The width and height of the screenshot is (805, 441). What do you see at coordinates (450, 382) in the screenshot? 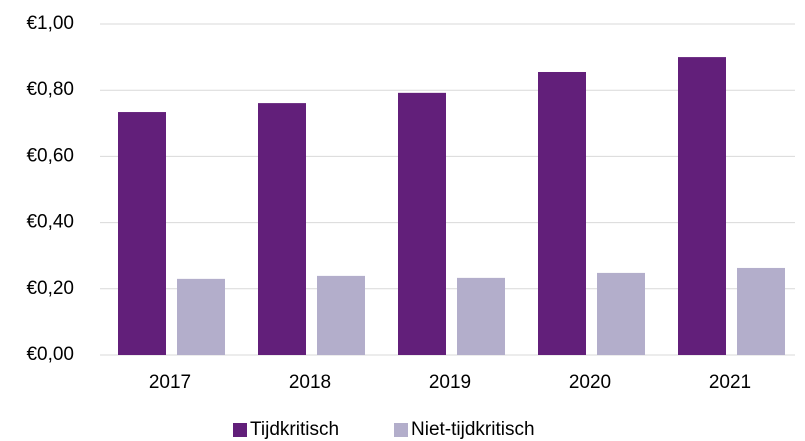
I see `x-tick-label: 2019` at bounding box center [450, 382].